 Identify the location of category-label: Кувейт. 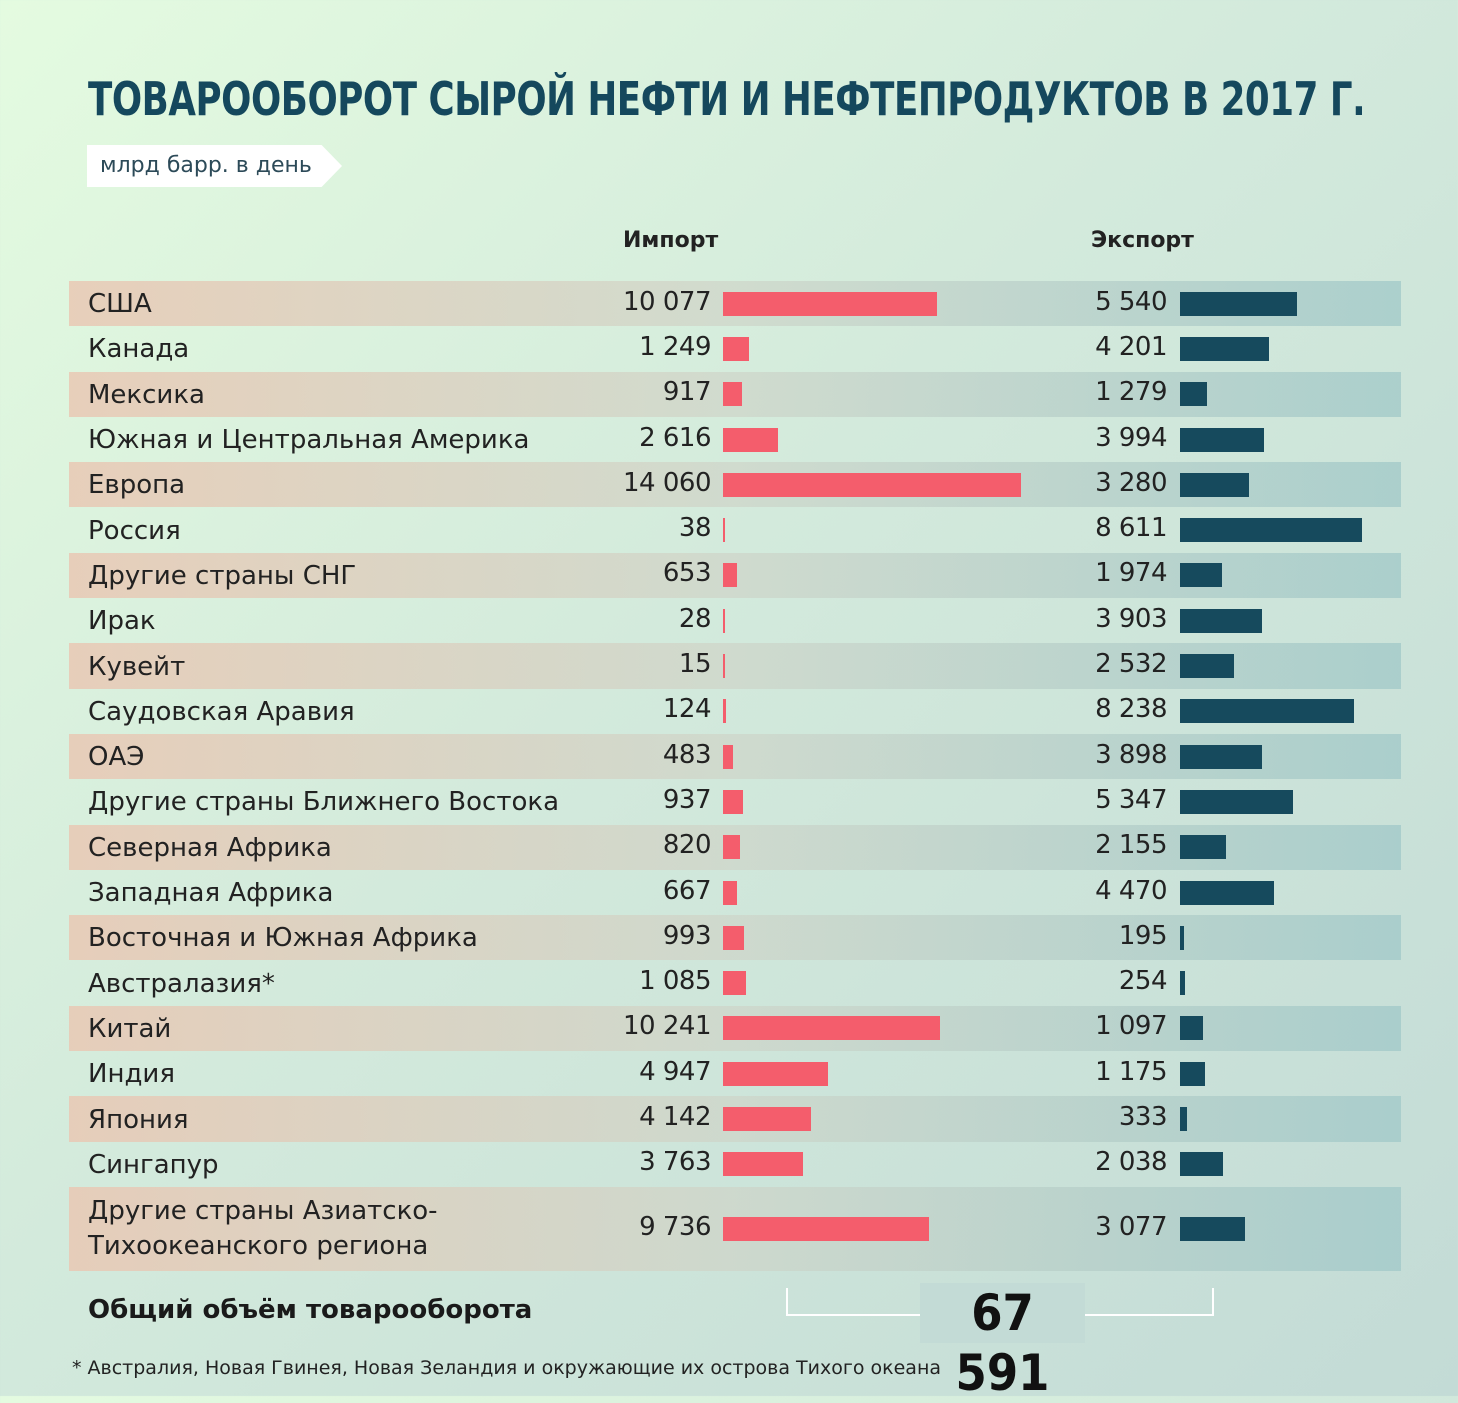
(137, 666).